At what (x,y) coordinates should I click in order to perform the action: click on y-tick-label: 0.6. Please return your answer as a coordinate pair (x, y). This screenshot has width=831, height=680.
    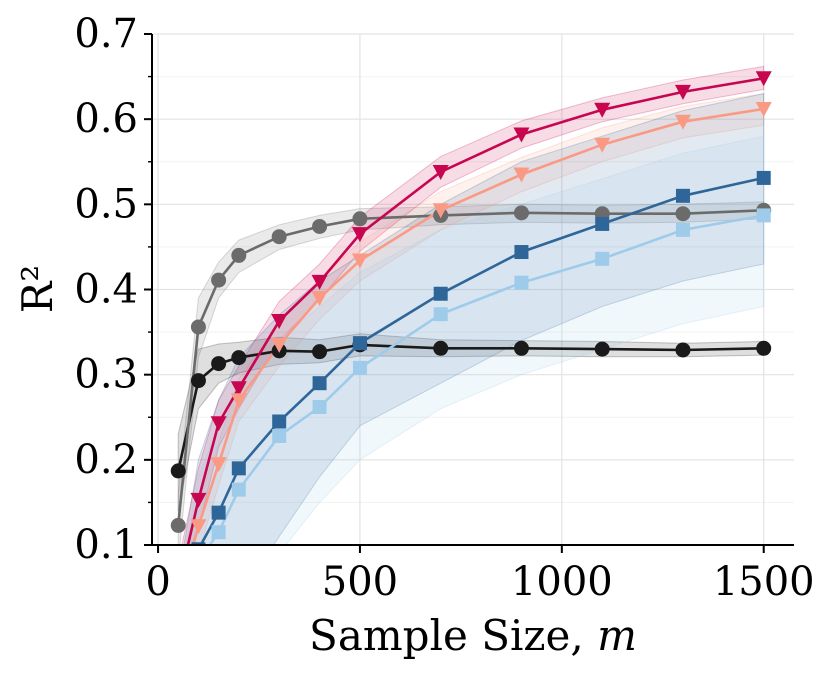
    Looking at the image, I should click on (106, 119).